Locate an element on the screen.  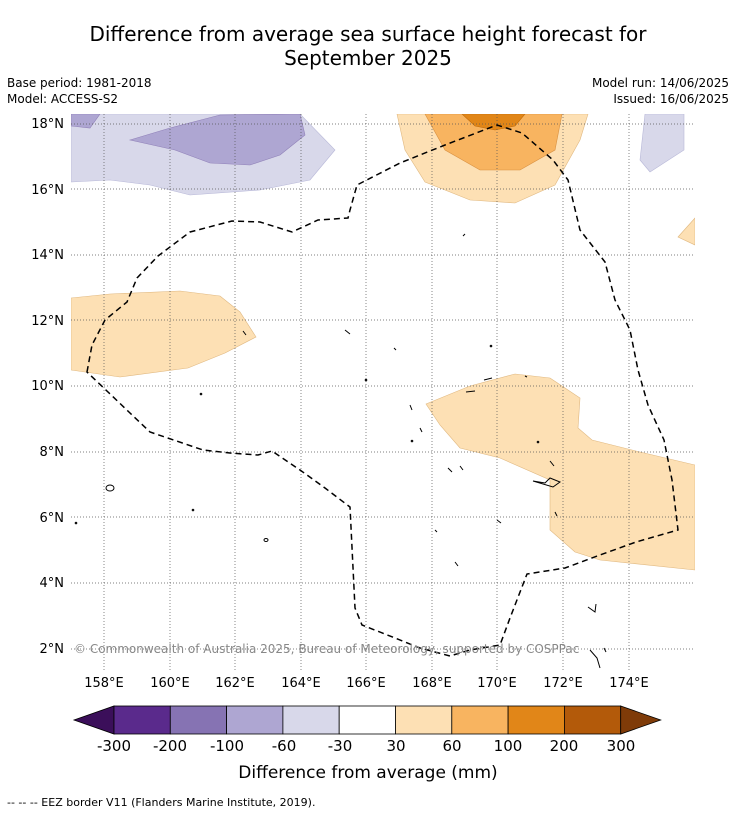
lon-label: 158°E is located at coordinates (104, 683).